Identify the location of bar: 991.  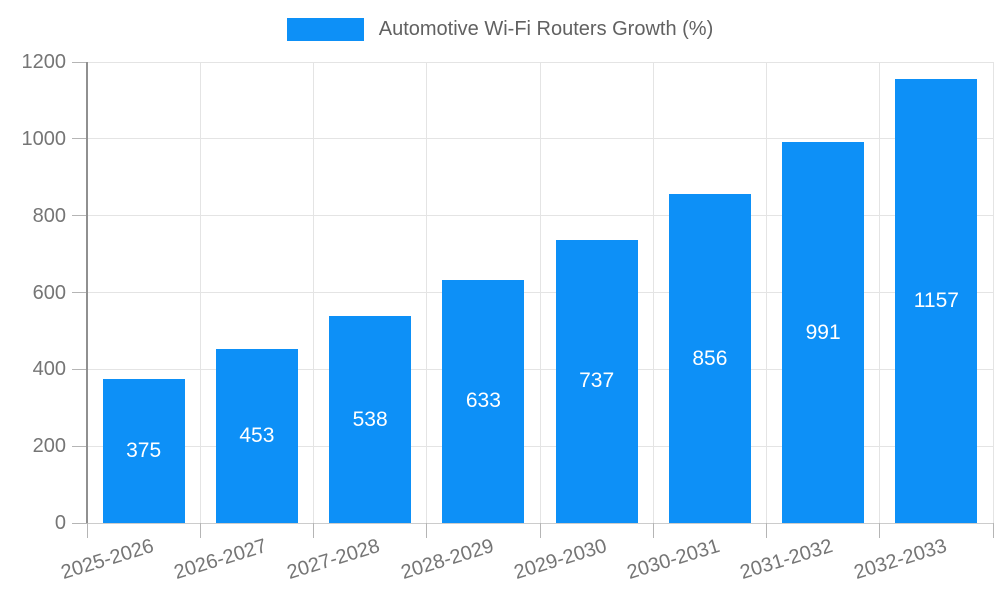
(823, 332).